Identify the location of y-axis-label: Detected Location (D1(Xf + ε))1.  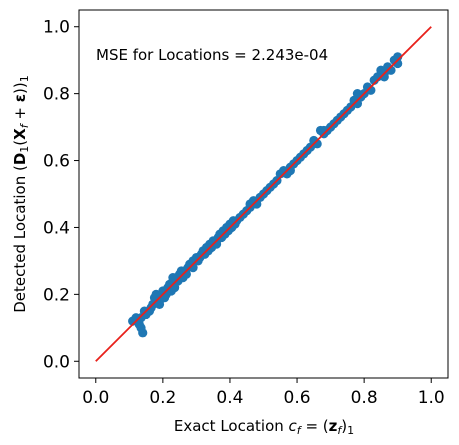
(21, 194).